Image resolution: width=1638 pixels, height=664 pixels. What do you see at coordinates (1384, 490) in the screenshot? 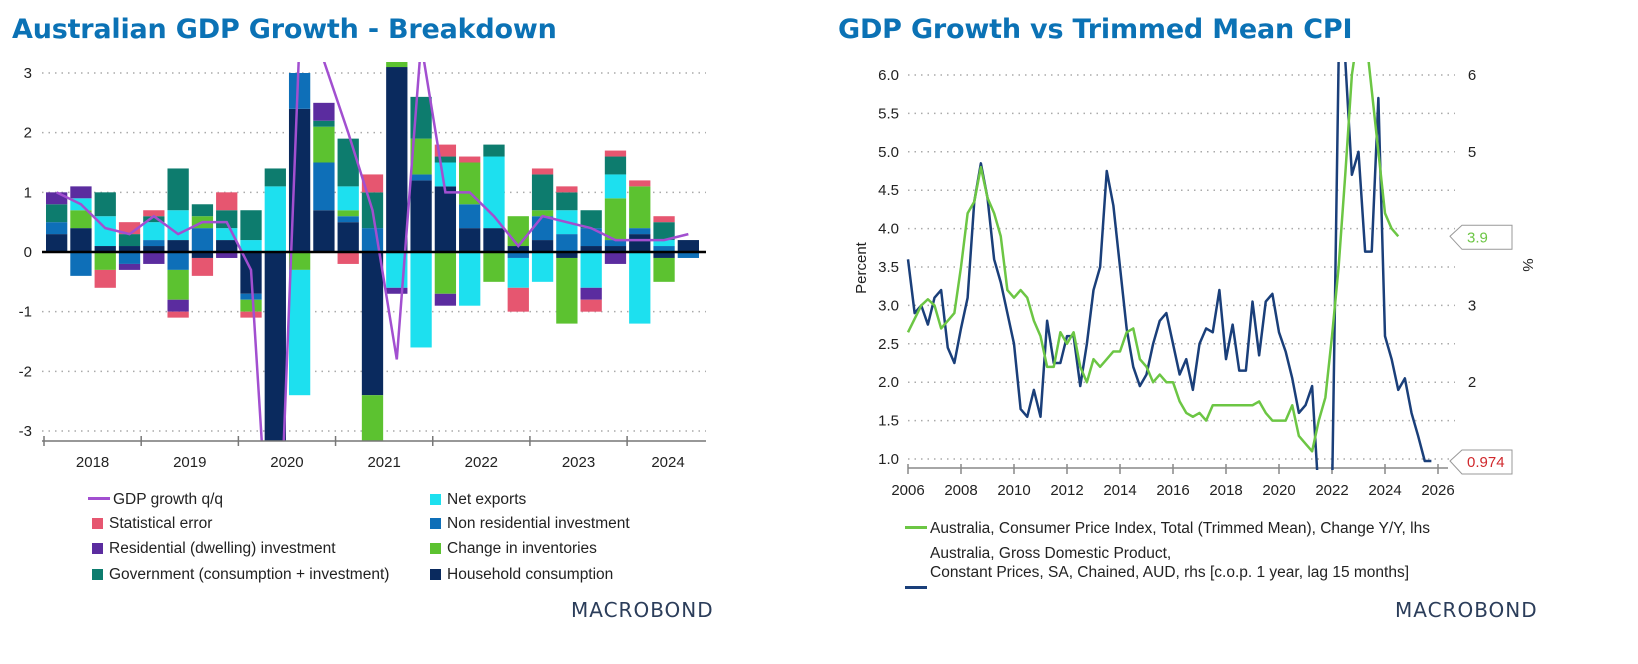
I see `x-tick-label: 2024` at bounding box center [1384, 490].